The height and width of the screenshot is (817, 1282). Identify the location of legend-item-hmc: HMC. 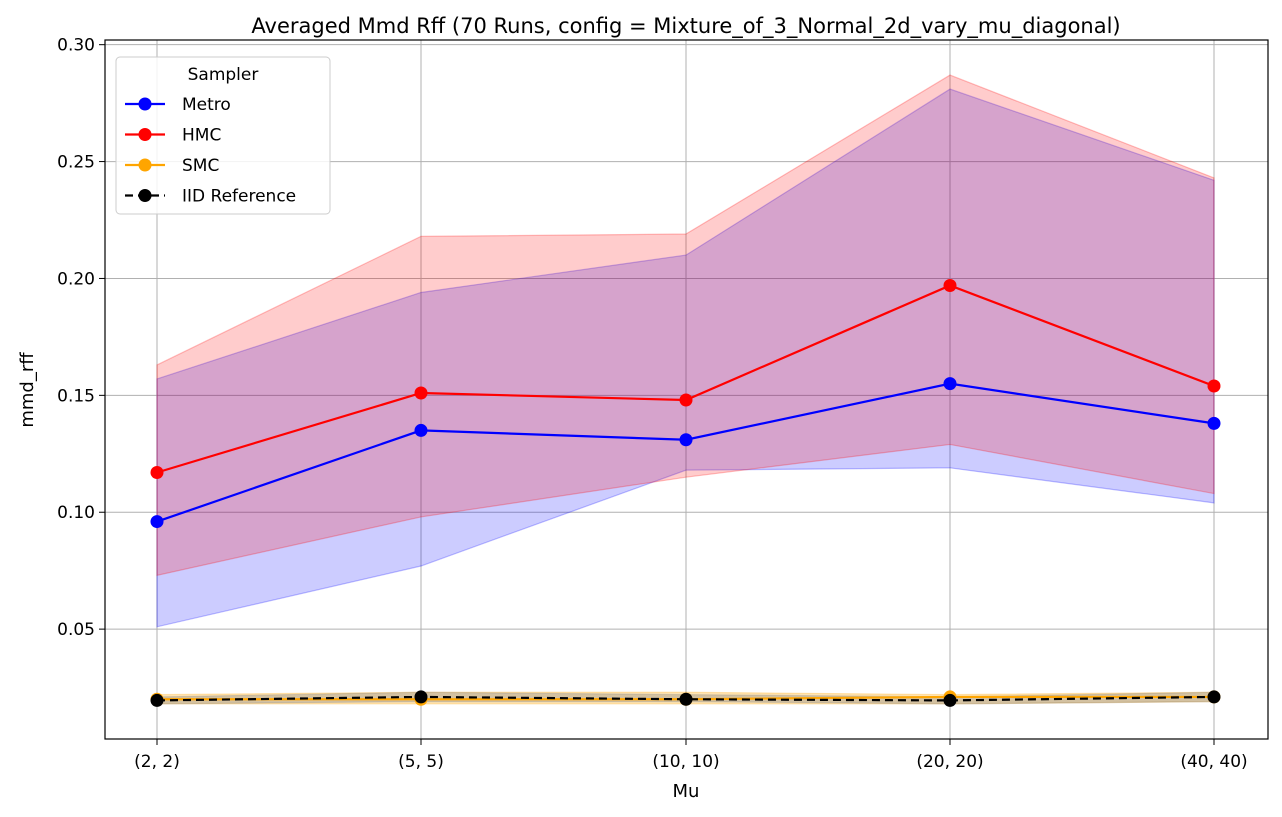
(173, 136).